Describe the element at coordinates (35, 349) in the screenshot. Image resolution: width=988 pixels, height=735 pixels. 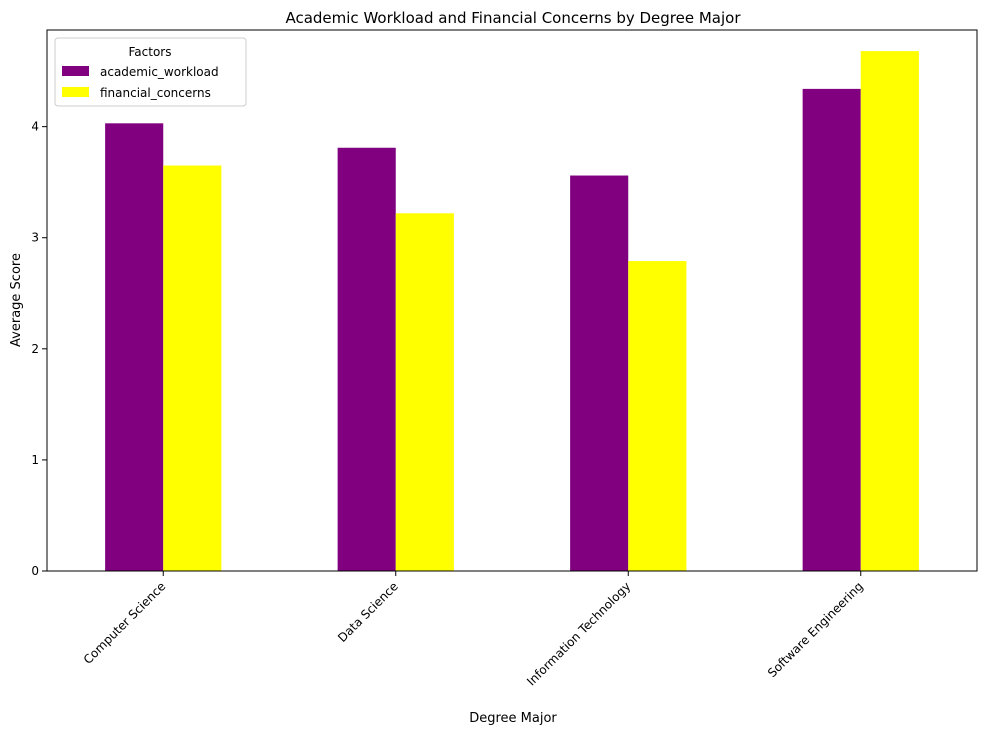
I see `y-tick-label: 2` at that location.